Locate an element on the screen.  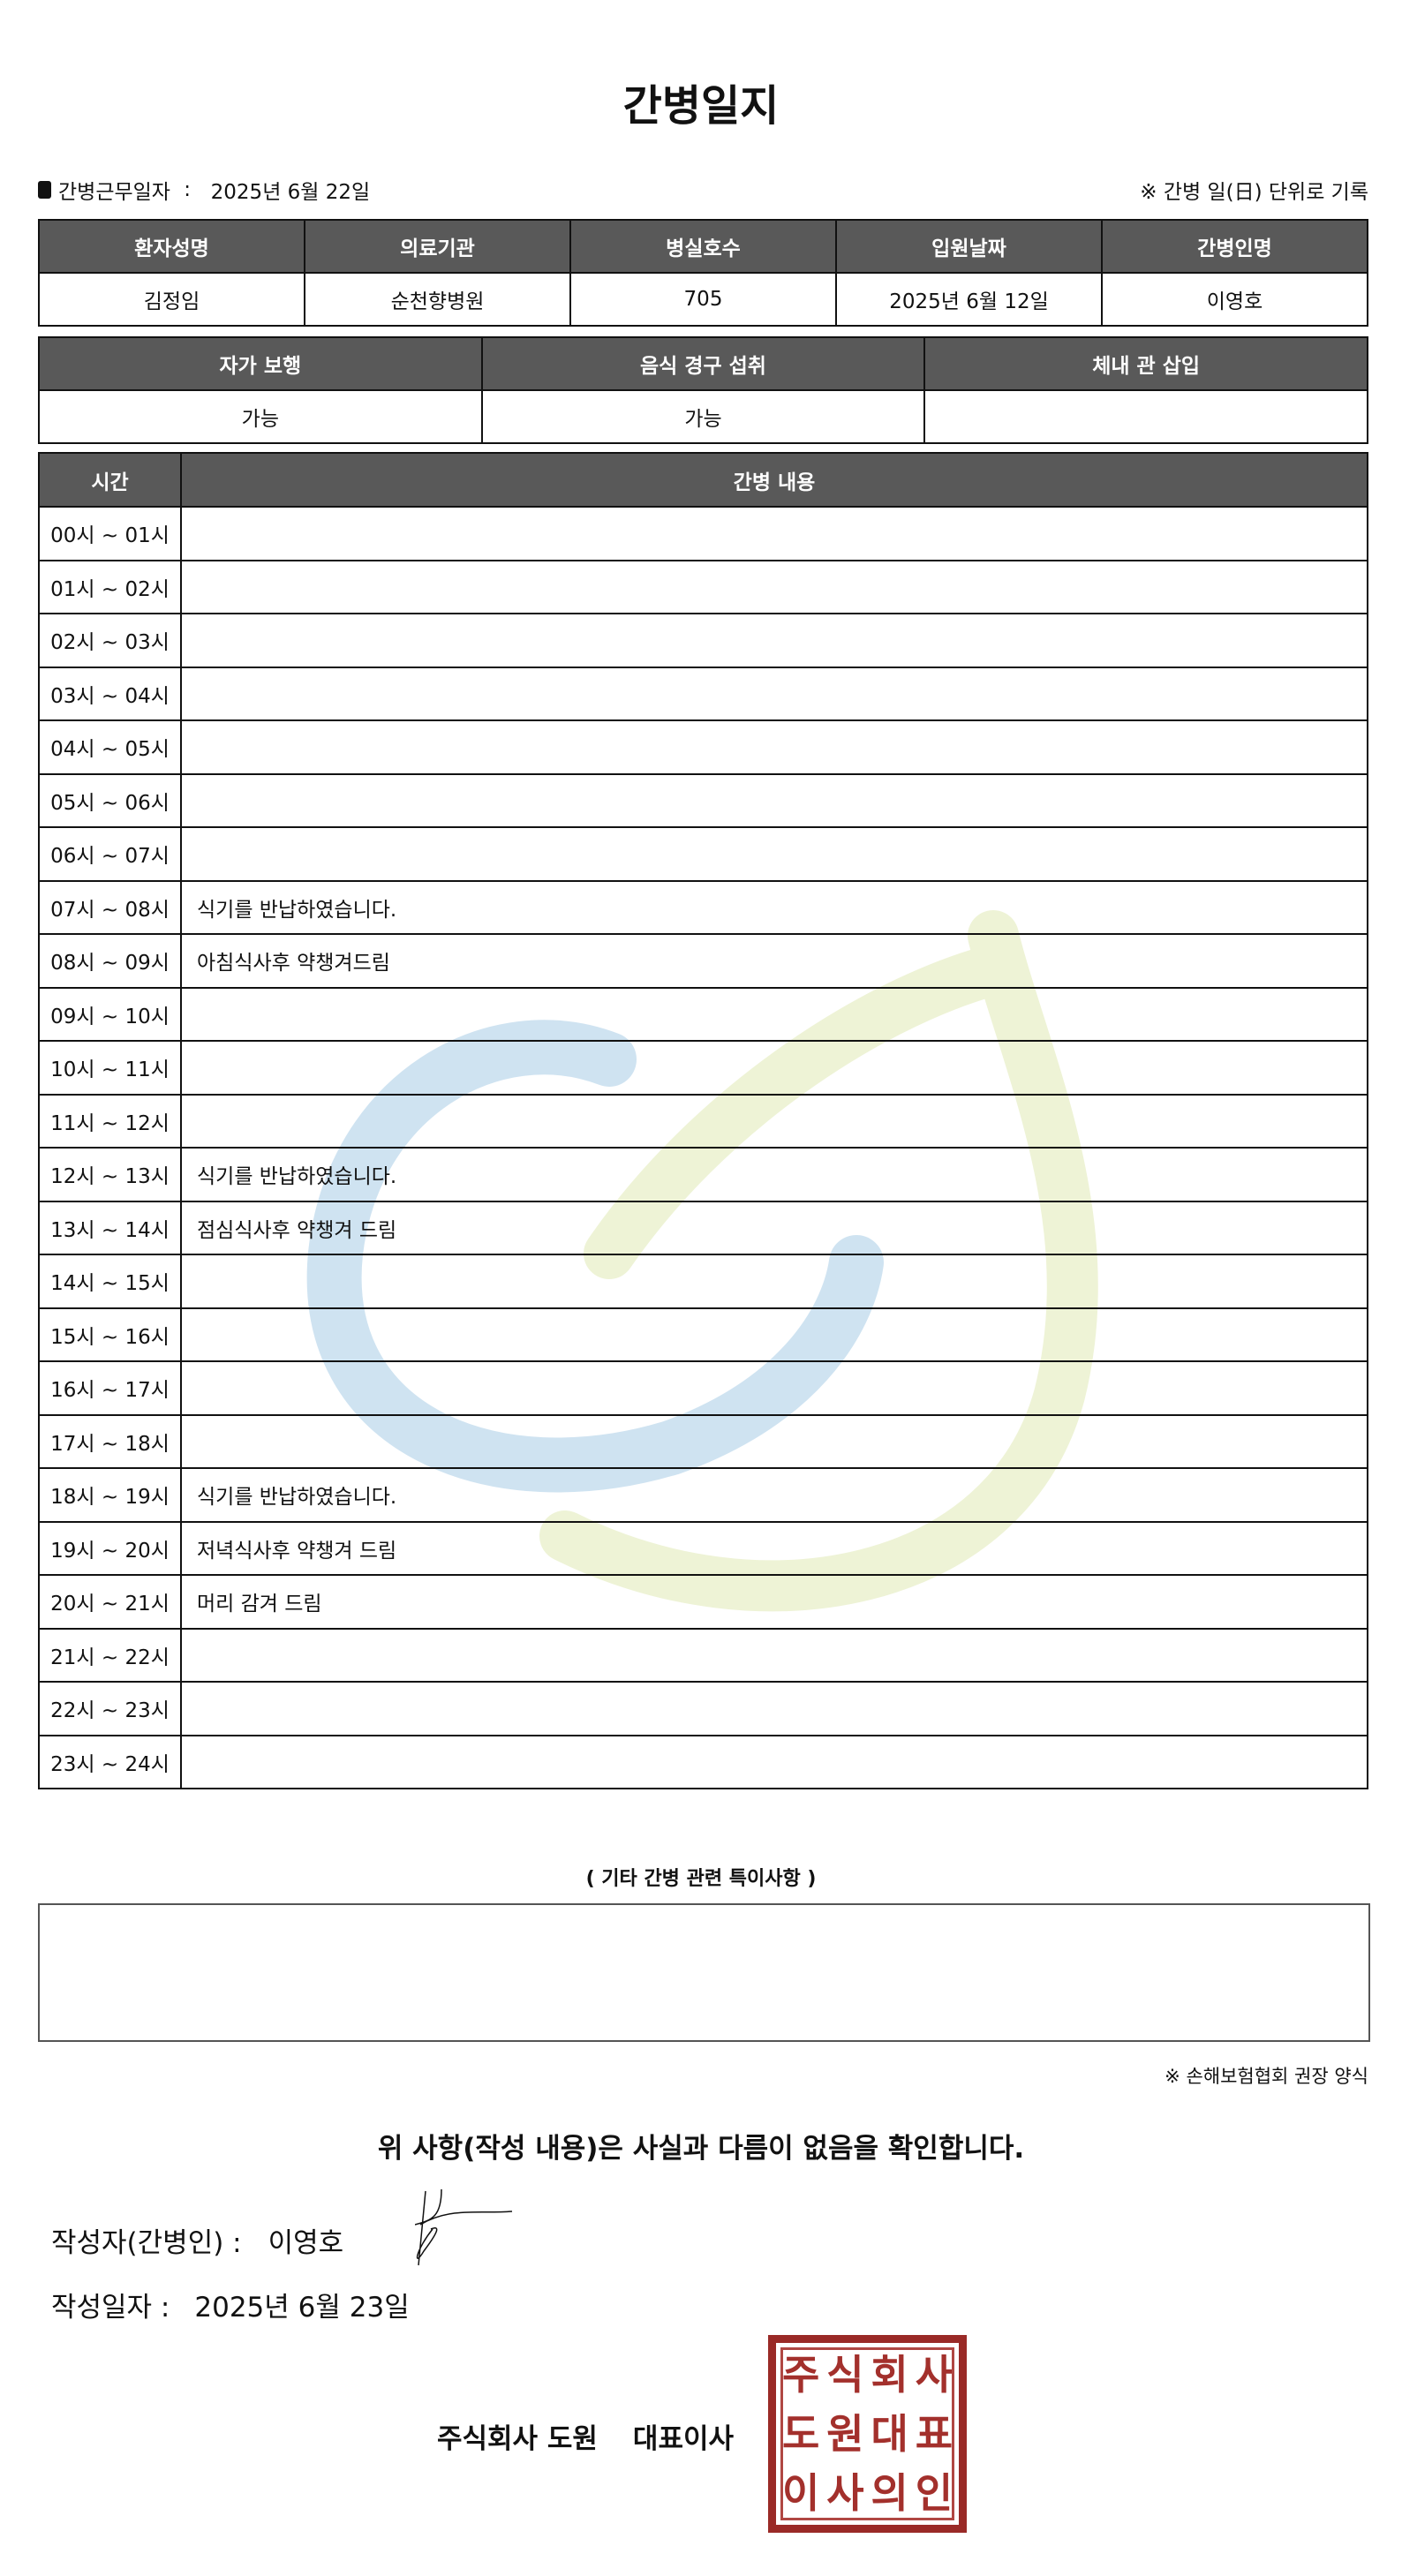
table-row: 09시 ~ 10시 is located at coordinates (703, 1014).